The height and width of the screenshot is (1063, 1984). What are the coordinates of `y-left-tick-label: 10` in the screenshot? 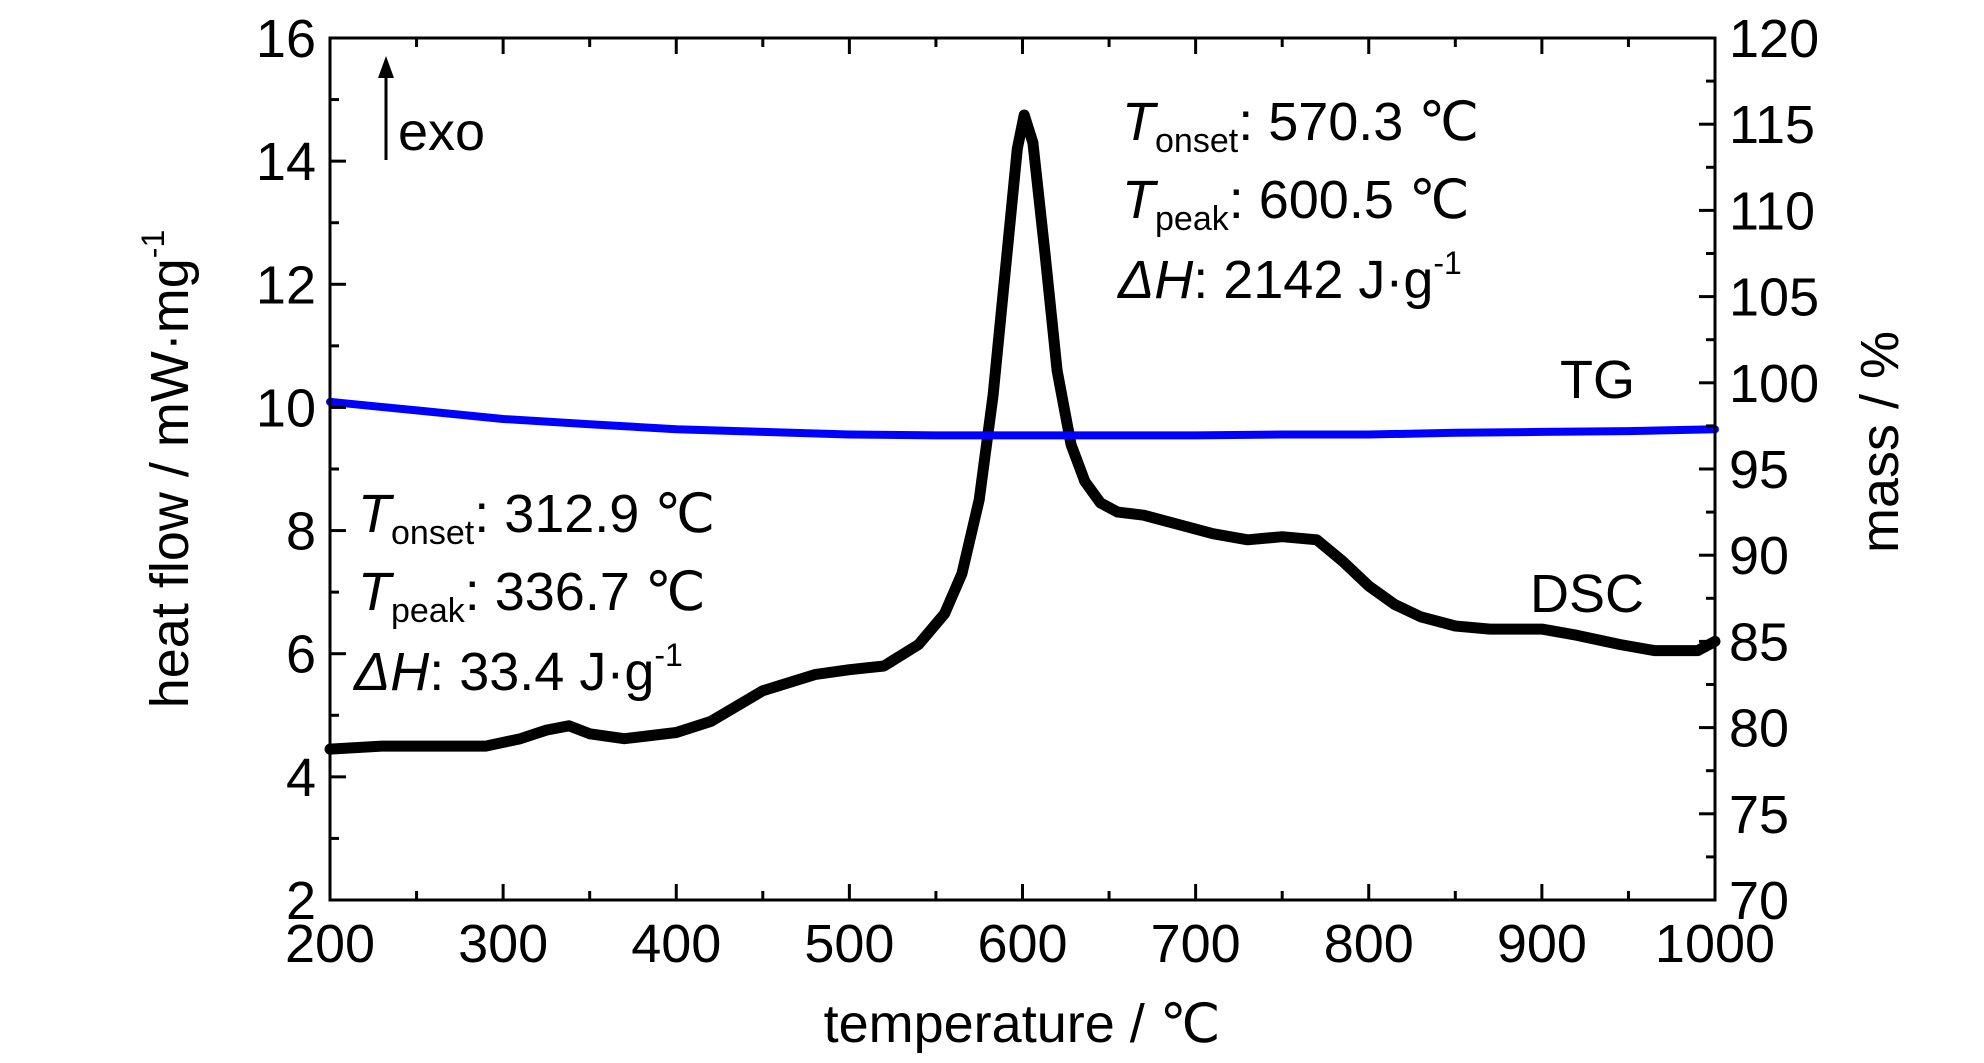 It's located at (286, 408).